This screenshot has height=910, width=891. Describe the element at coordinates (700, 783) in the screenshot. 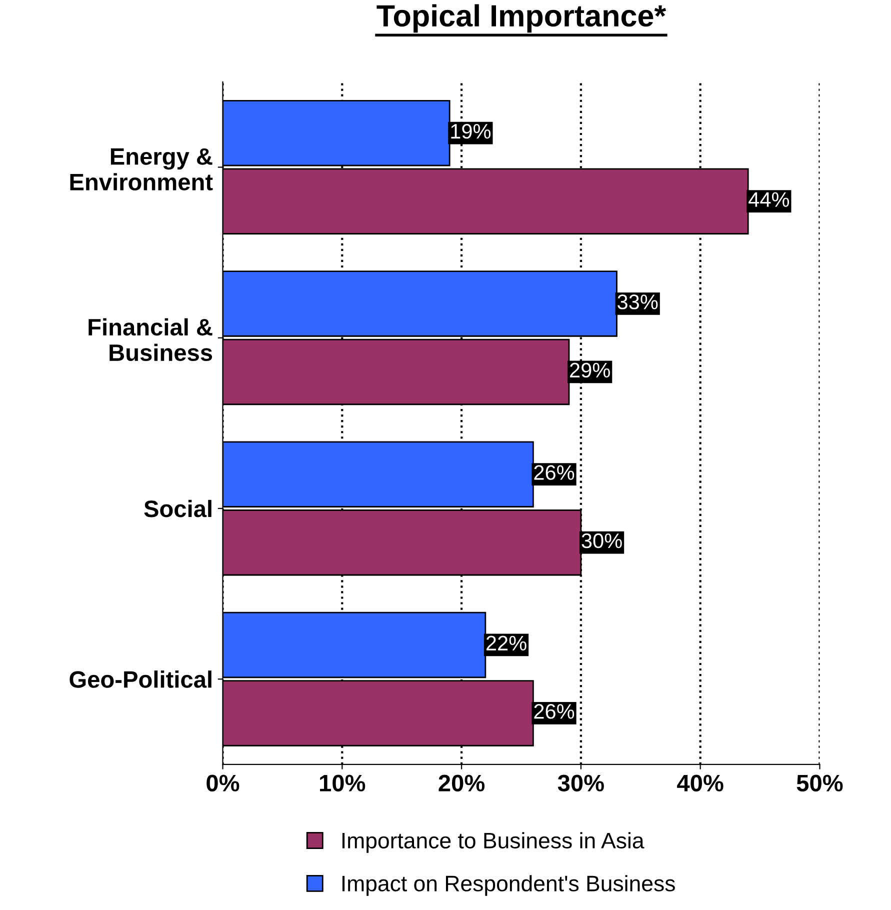

I see `x-tick-label: 40%` at that location.